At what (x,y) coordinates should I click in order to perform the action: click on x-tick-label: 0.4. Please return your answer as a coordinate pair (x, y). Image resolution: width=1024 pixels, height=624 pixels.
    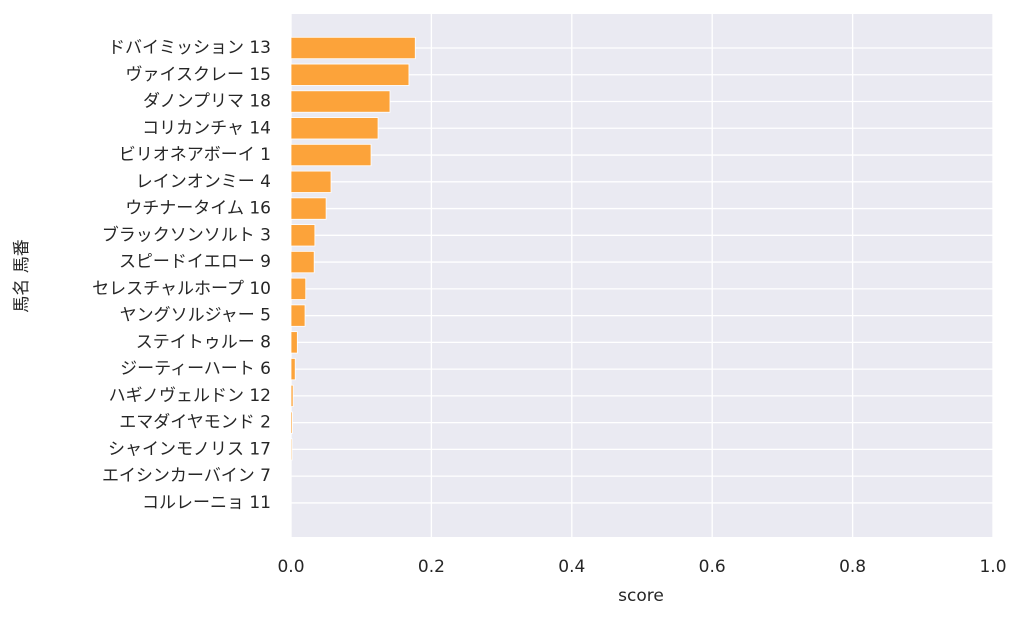
    Looking at the image, I should click on (571, 567).